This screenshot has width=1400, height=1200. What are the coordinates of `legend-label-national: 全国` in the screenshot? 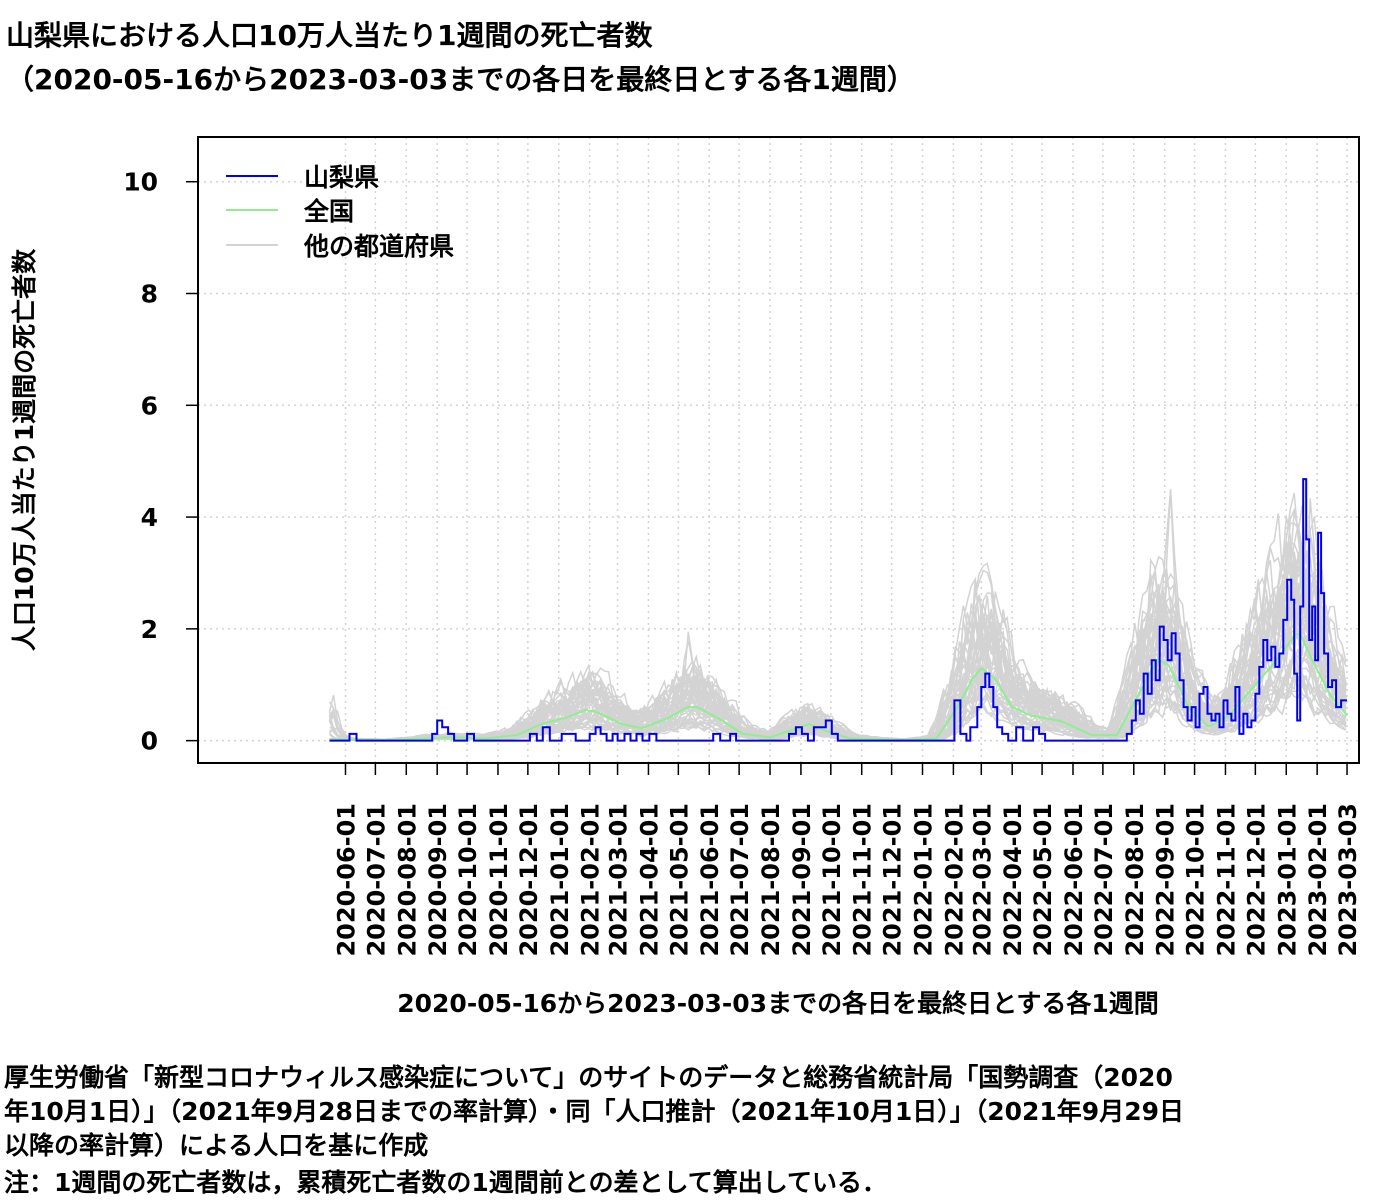 It's located at (328, 211).